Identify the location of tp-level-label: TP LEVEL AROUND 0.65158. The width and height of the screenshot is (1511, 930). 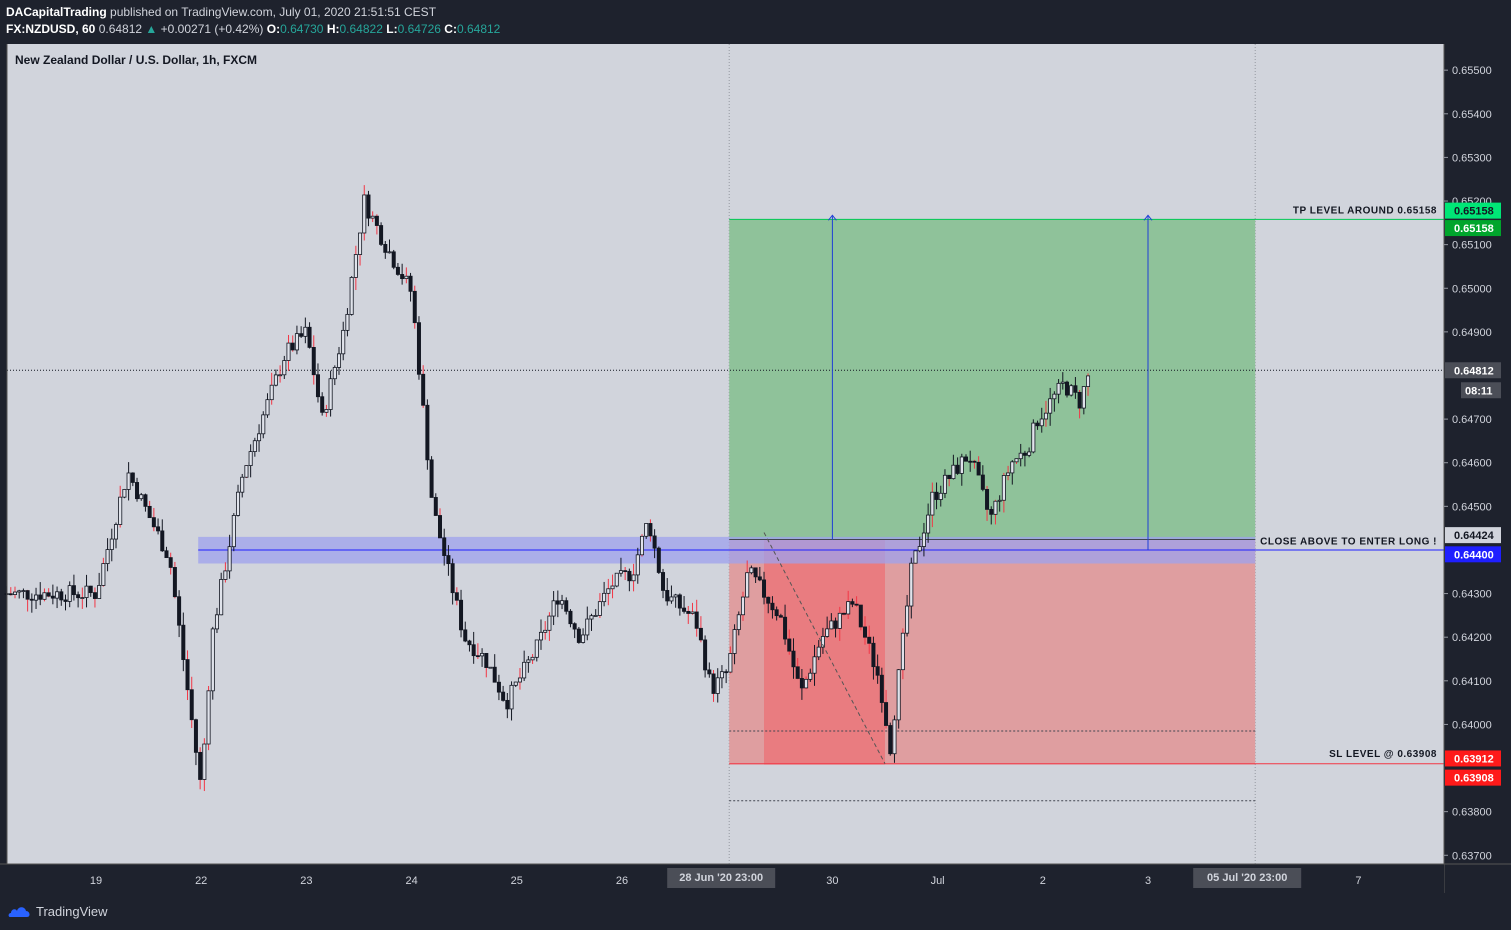
(1365, 210).